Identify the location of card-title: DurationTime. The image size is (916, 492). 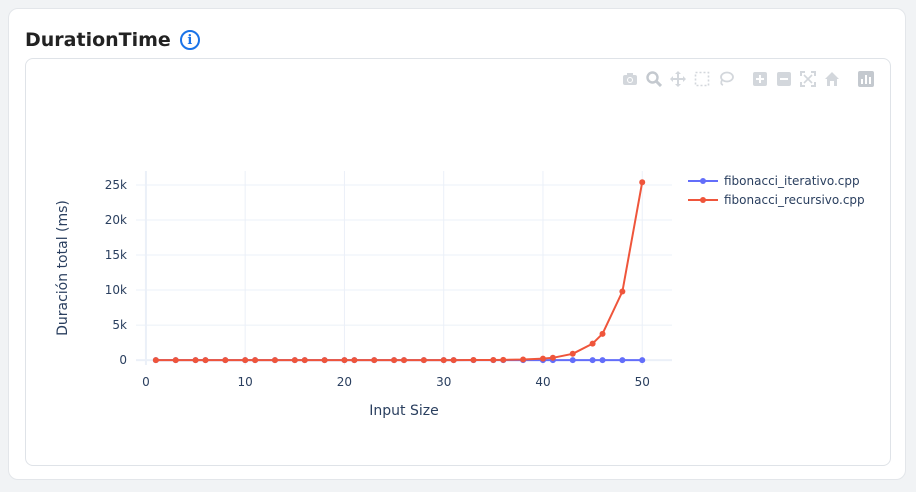
(98, 40).